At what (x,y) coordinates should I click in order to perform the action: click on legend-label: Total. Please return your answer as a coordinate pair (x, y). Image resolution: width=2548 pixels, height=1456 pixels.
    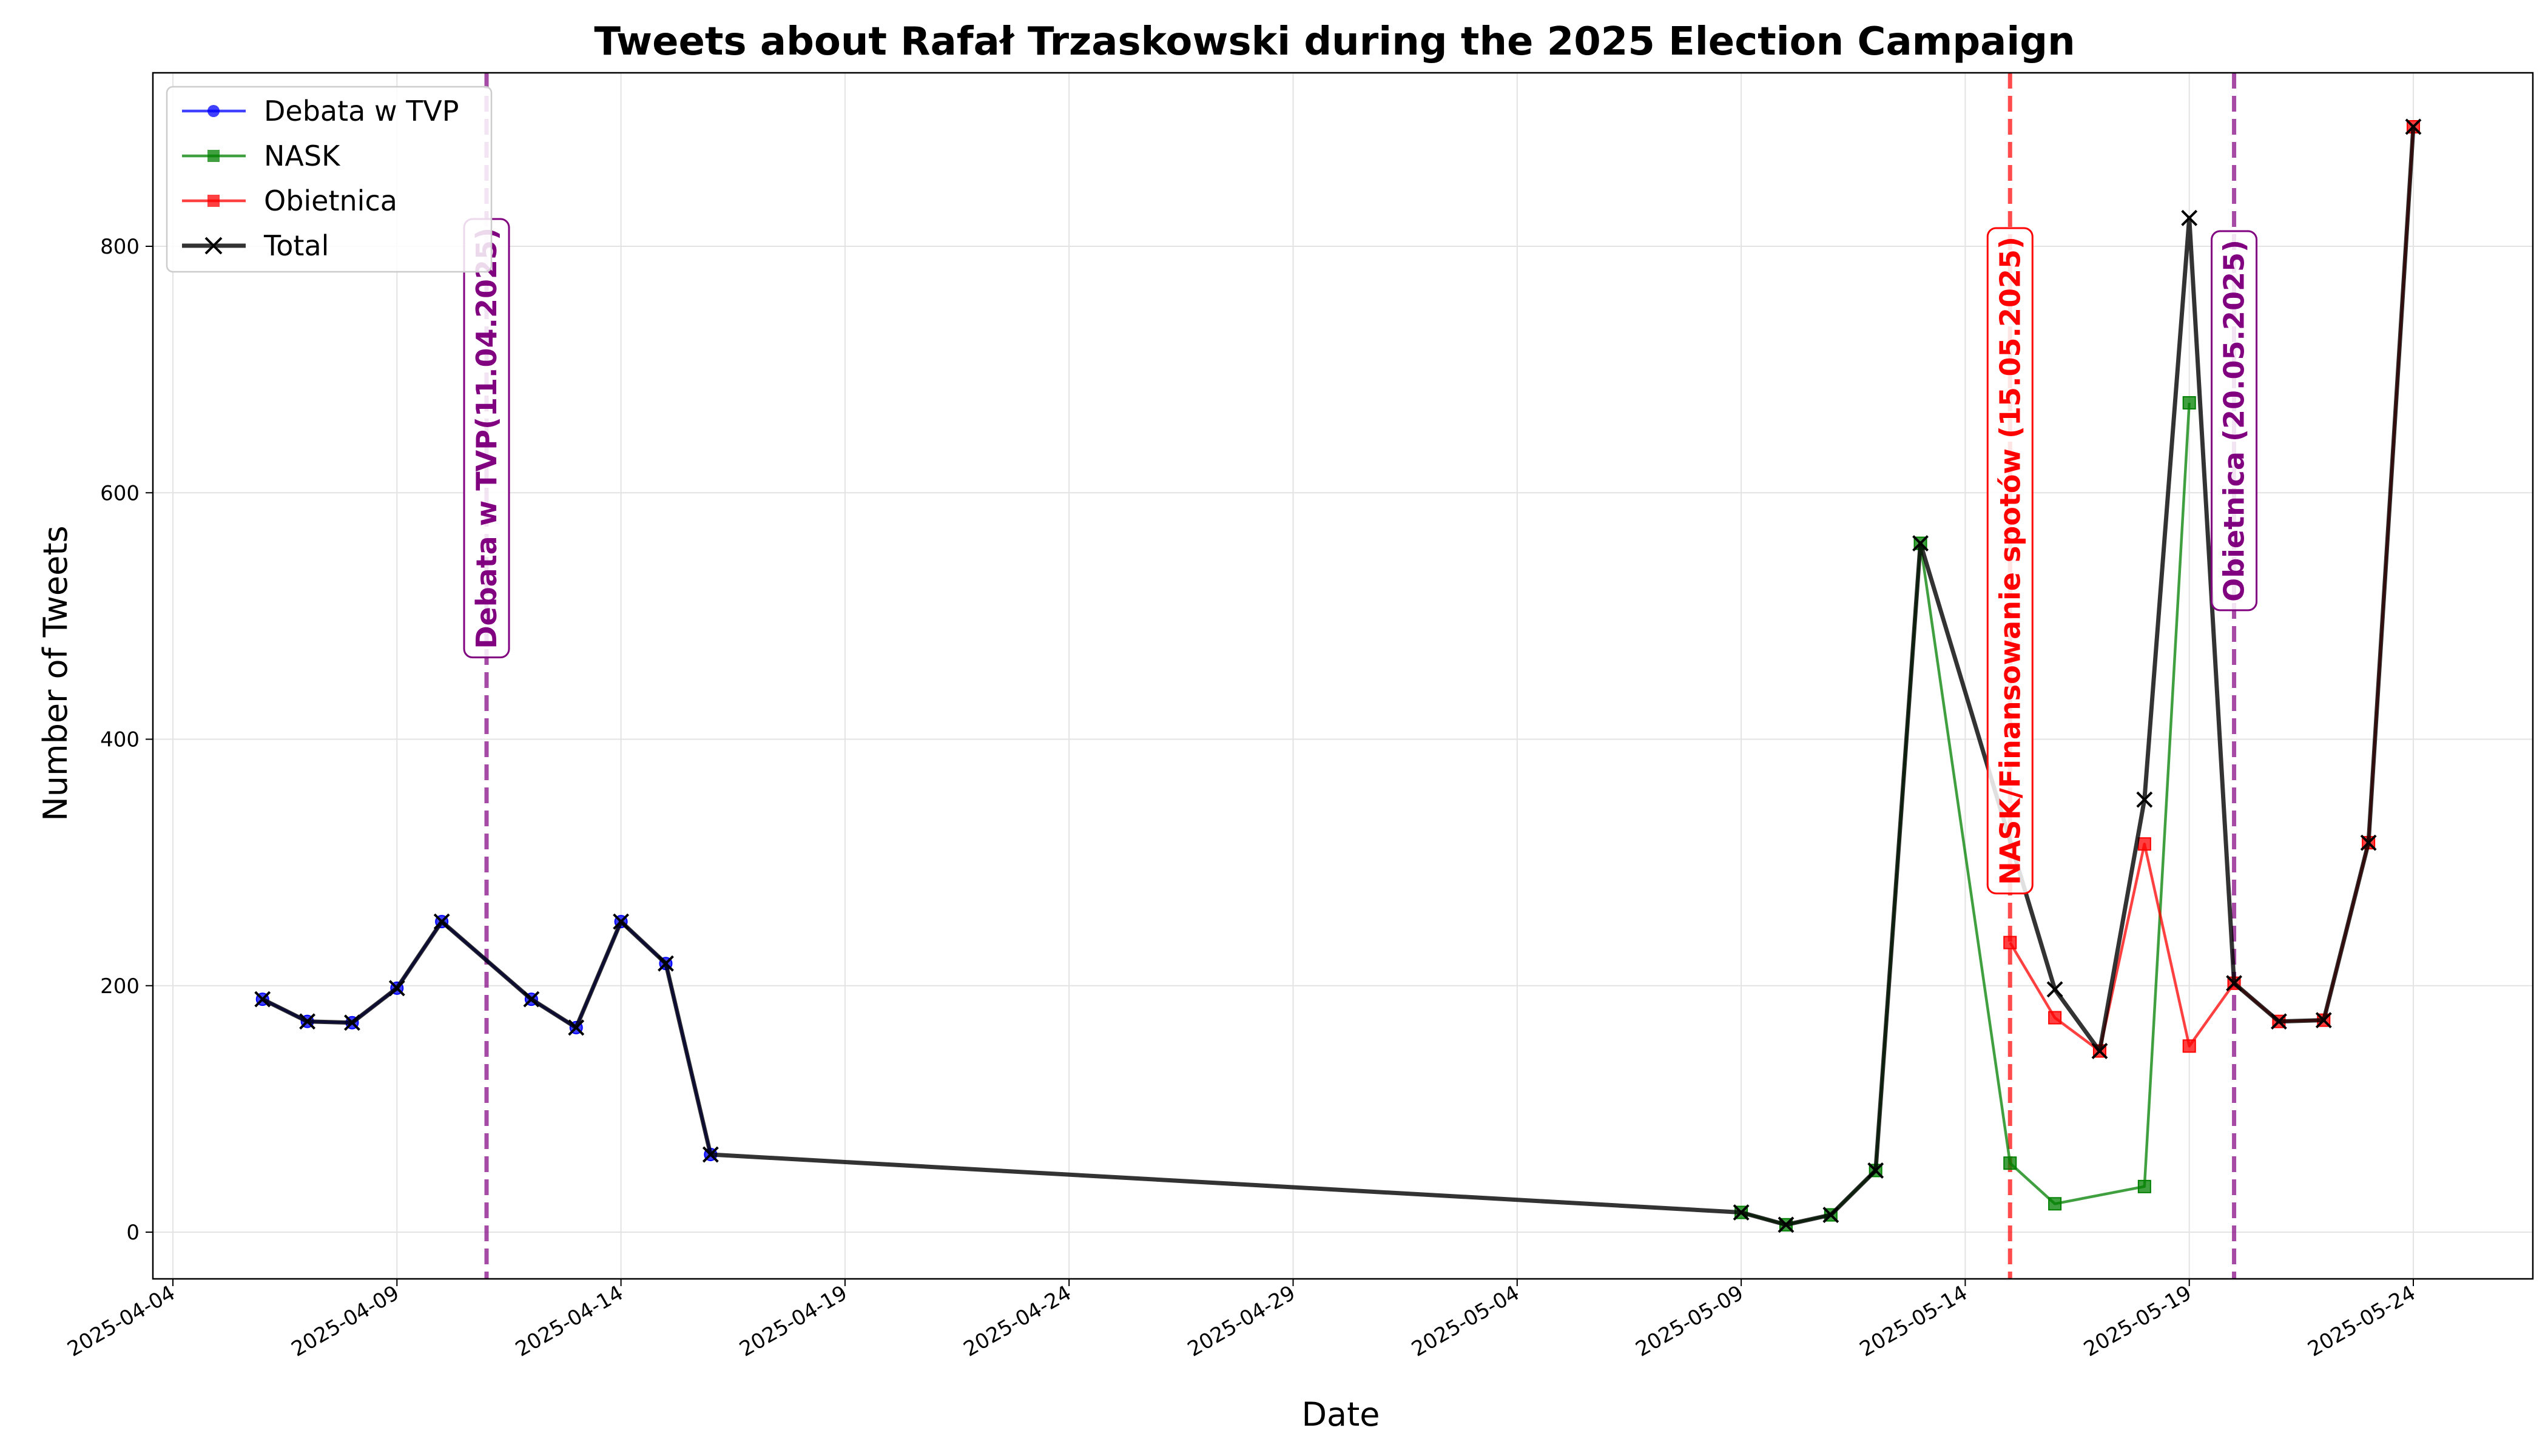
    Looking at the image, I should click on (296, 245).